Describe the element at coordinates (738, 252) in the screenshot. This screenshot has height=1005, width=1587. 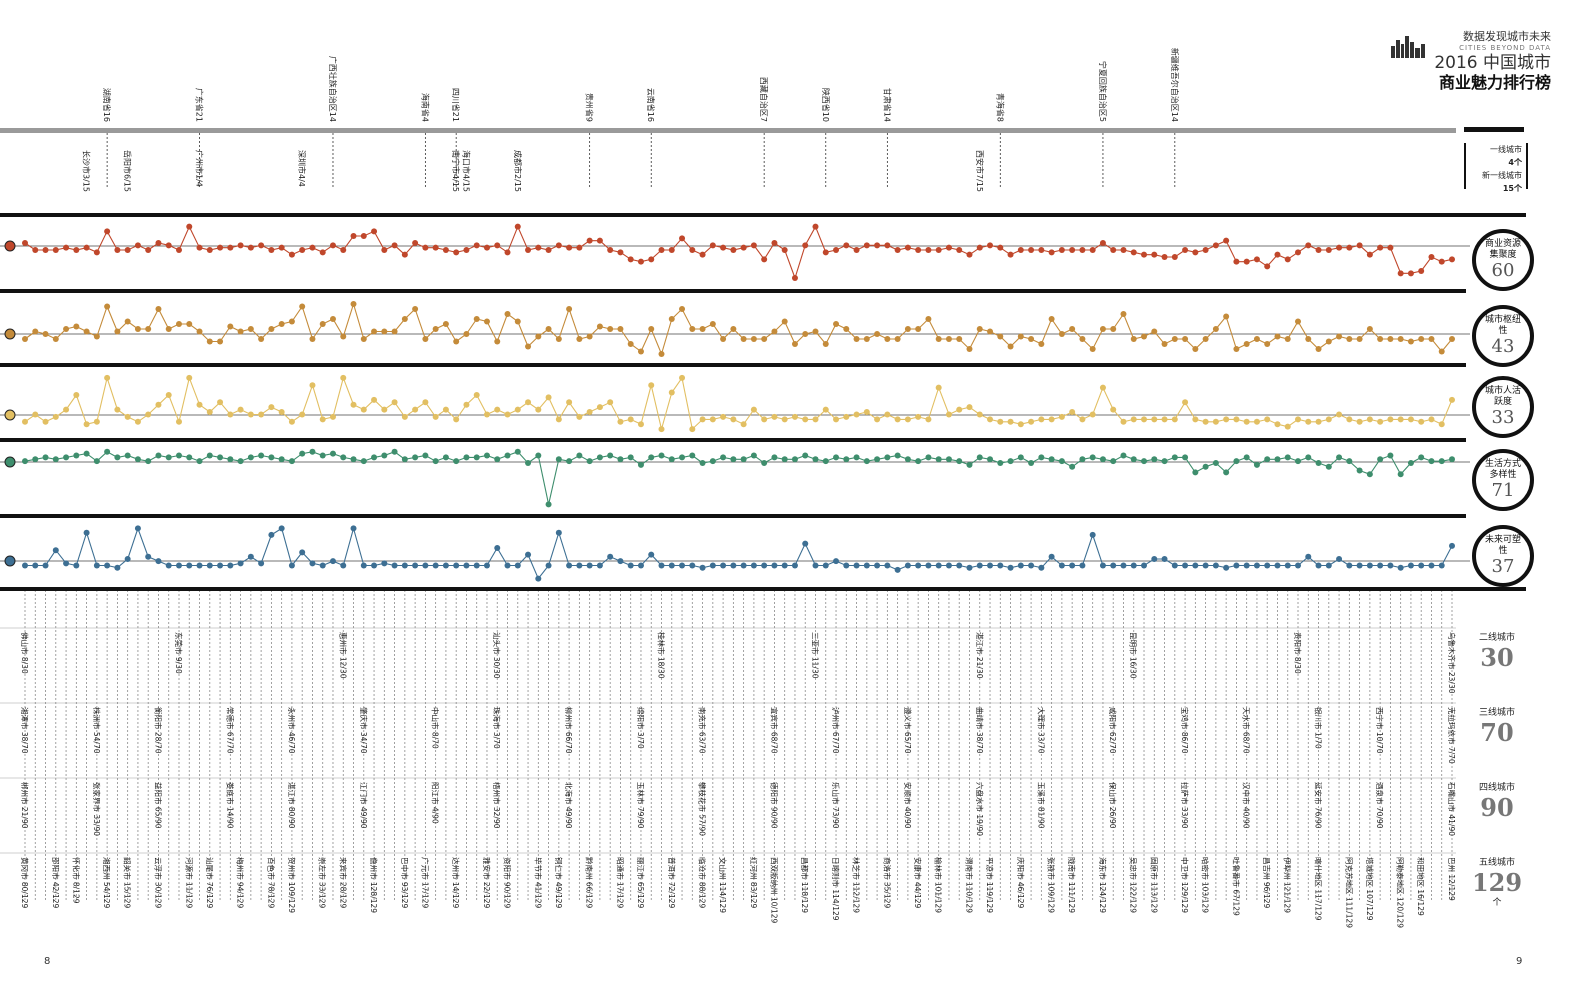
I see `series-line` at that location.